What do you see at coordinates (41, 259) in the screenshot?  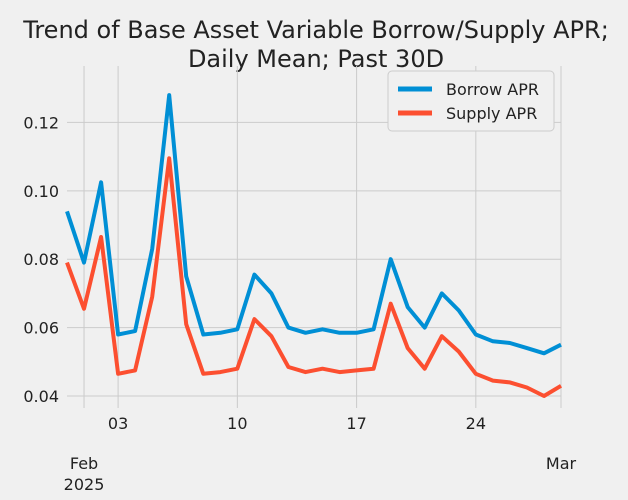 I see `y-tick-label: 0.08` at bounding box center [41, 259].